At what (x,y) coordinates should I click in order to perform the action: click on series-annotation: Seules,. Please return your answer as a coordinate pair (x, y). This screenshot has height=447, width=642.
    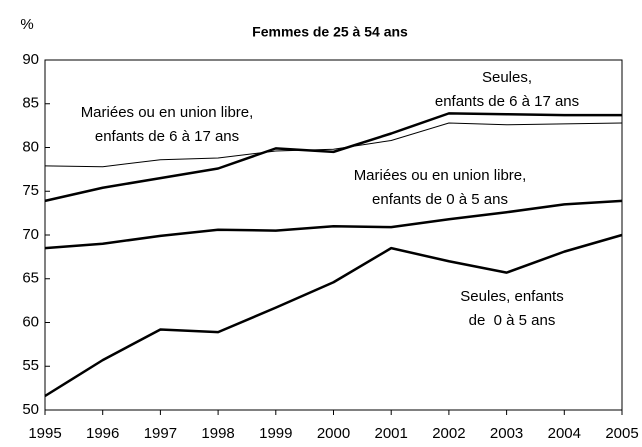
    Looking at the image, I should click on (507, 77).